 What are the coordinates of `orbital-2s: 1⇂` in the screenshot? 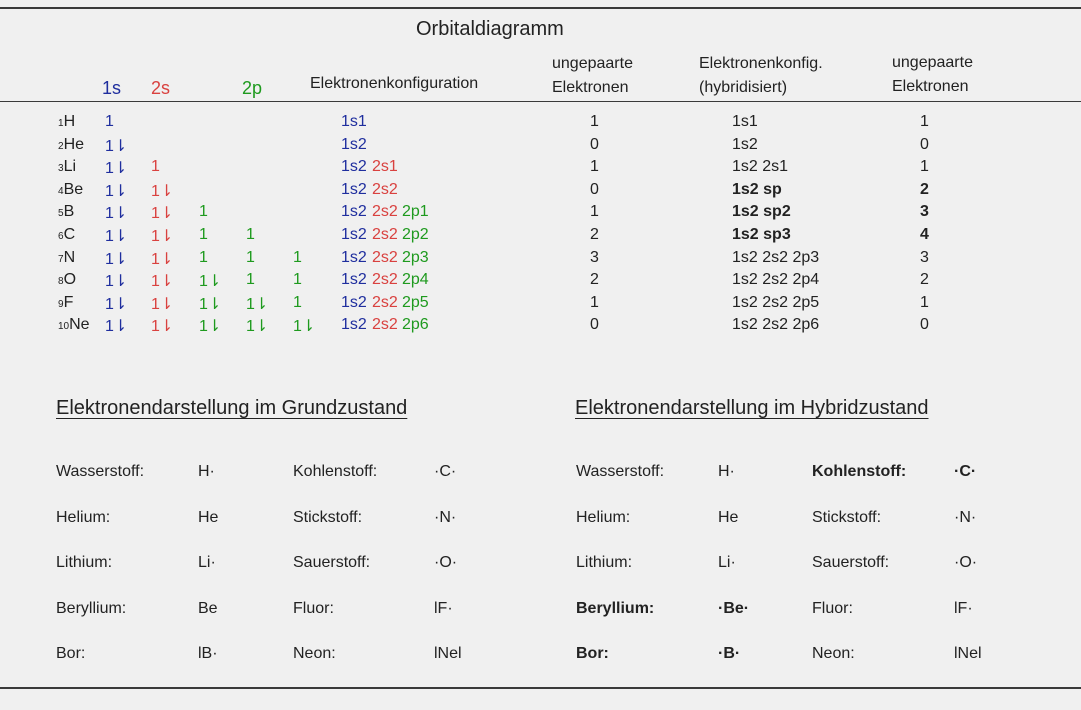 It's located at (162, 259).